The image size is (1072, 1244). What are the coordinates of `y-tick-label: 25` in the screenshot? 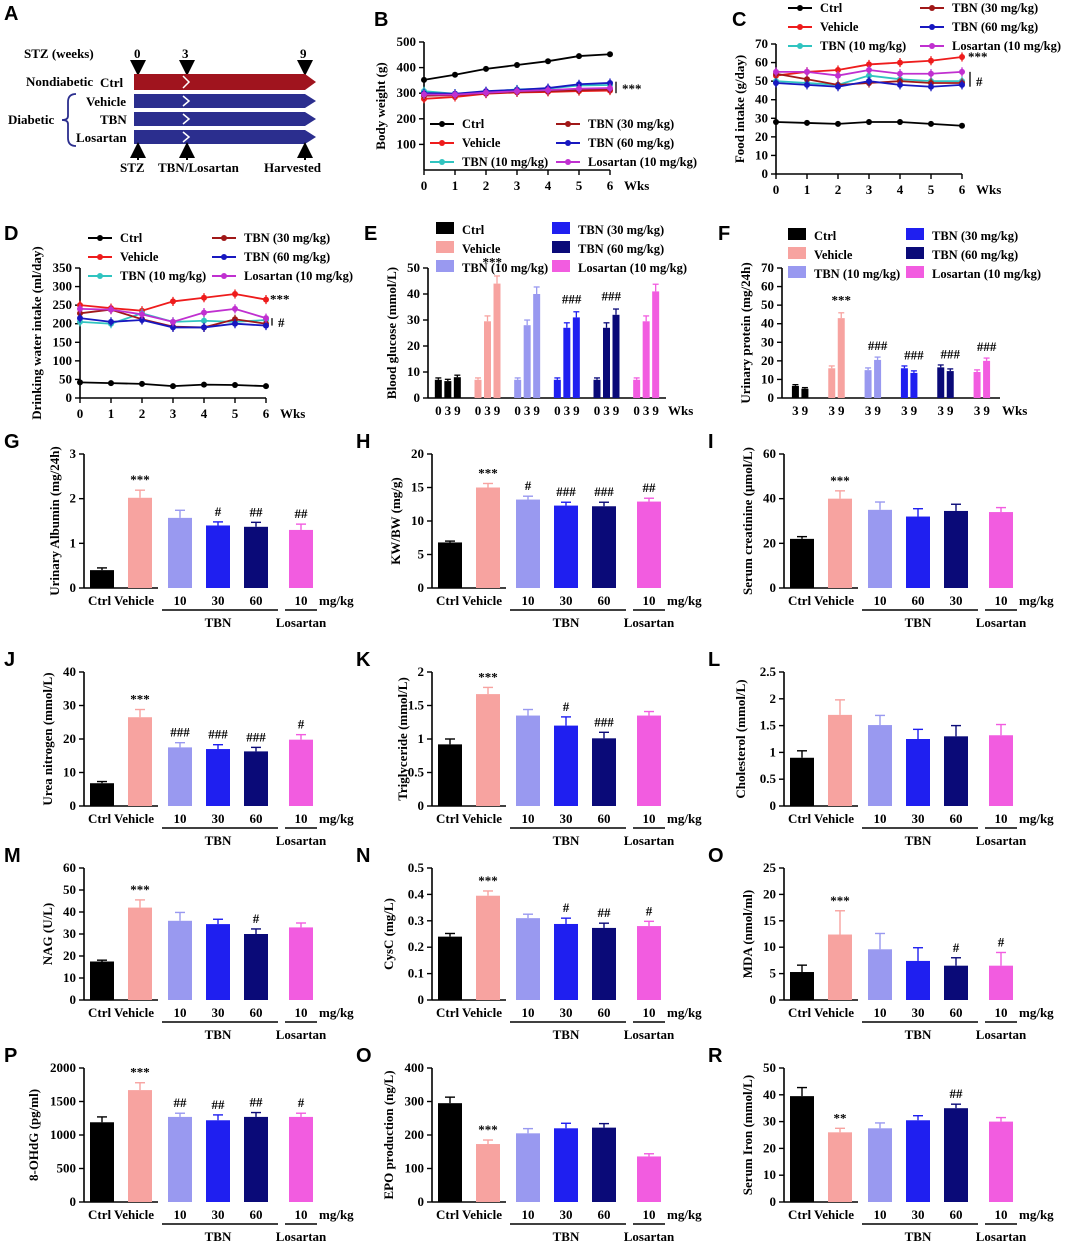 It's located at (770, 867).